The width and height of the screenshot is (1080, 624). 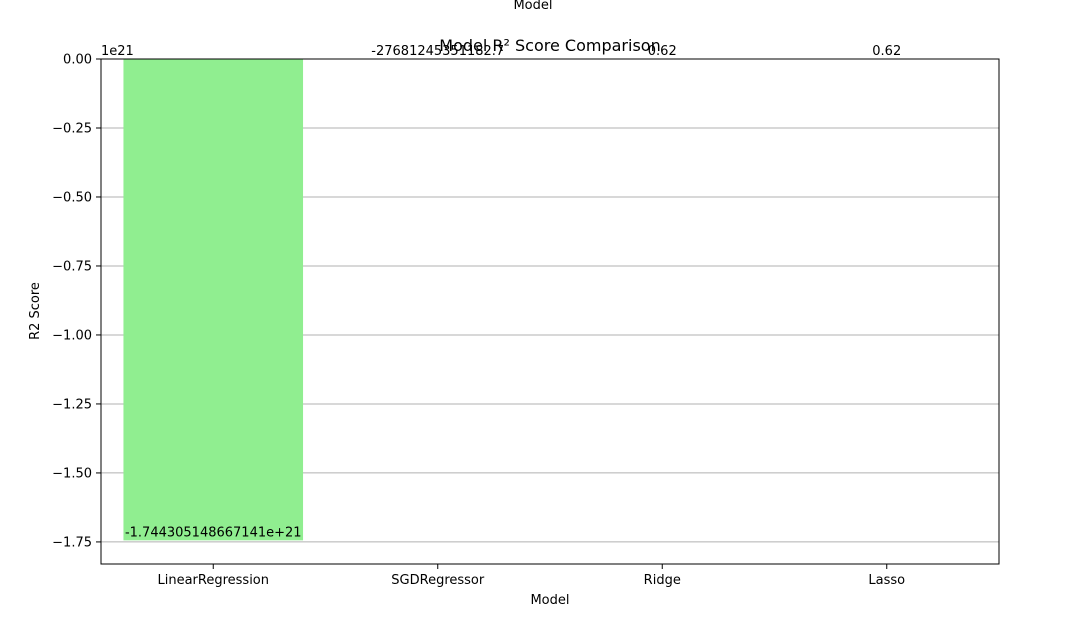 I want to click on bar, so click(x=213, y=300).